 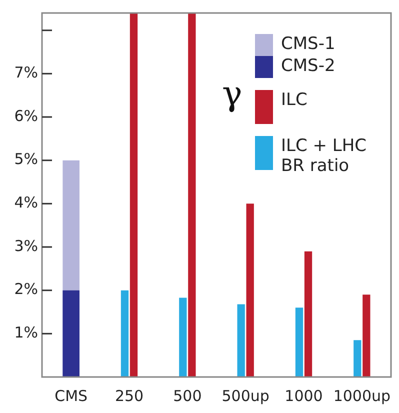 What do you see at coordinates (303, 395) in the screenshot?
I see `x-tick-label: 1000` at bounding box center [303, 395].